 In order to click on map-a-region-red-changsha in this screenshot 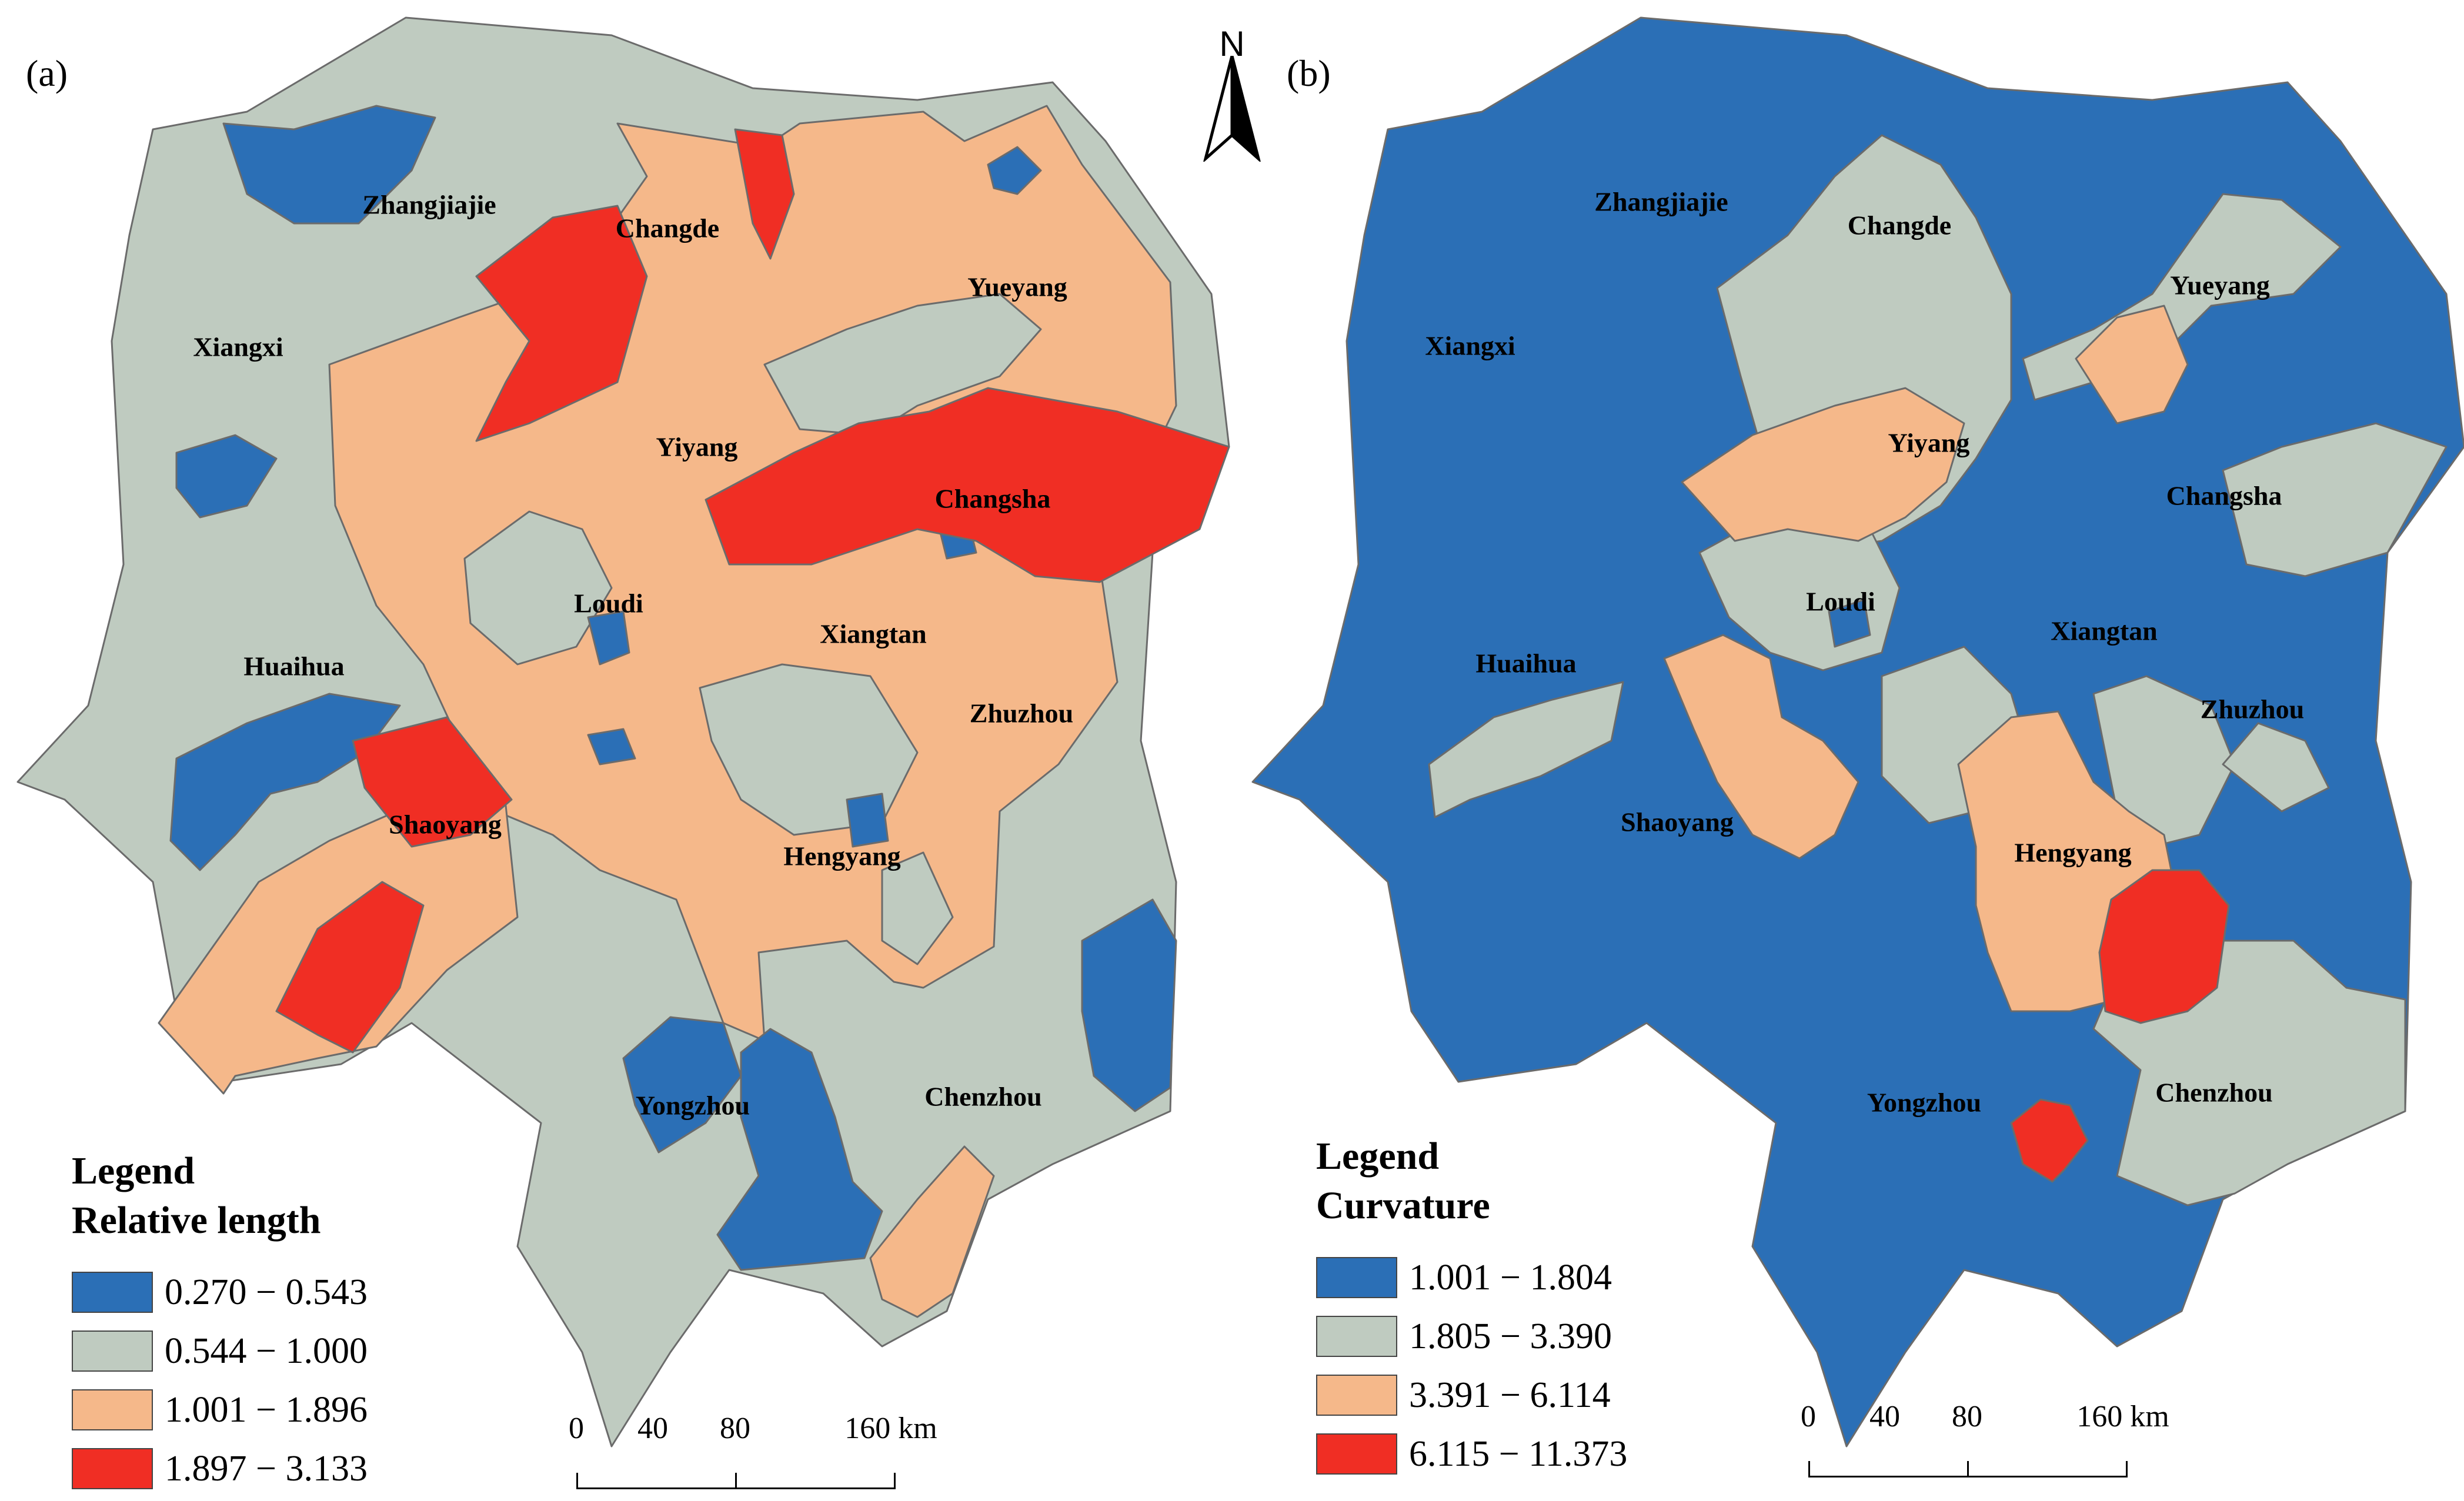, I will do `click(967, 485)`.